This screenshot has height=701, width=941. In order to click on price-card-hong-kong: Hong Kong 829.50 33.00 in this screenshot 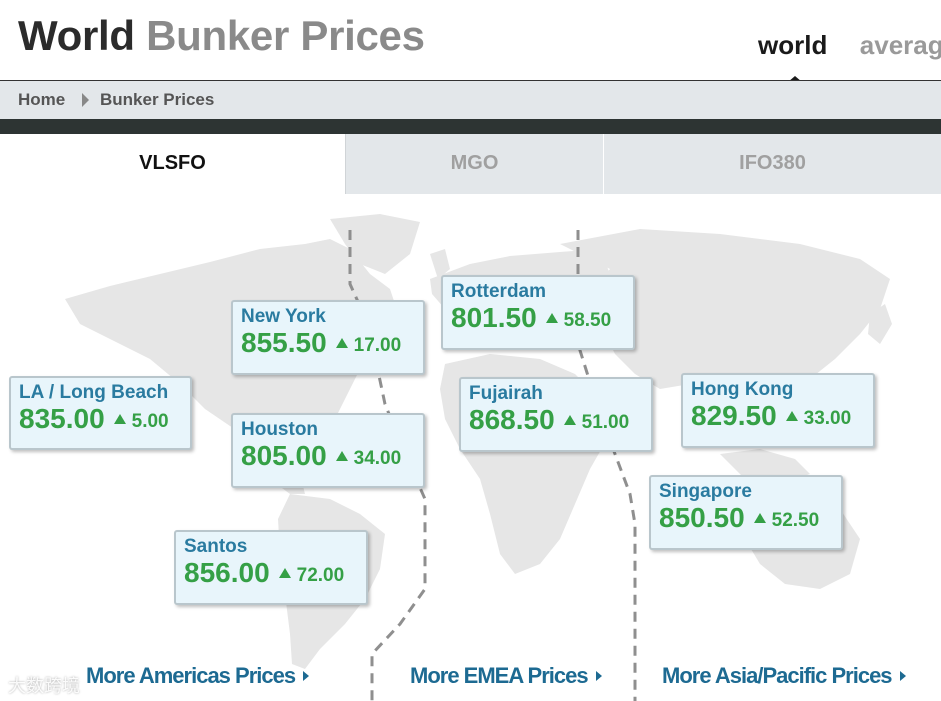, I will do `click(778, 410)`.